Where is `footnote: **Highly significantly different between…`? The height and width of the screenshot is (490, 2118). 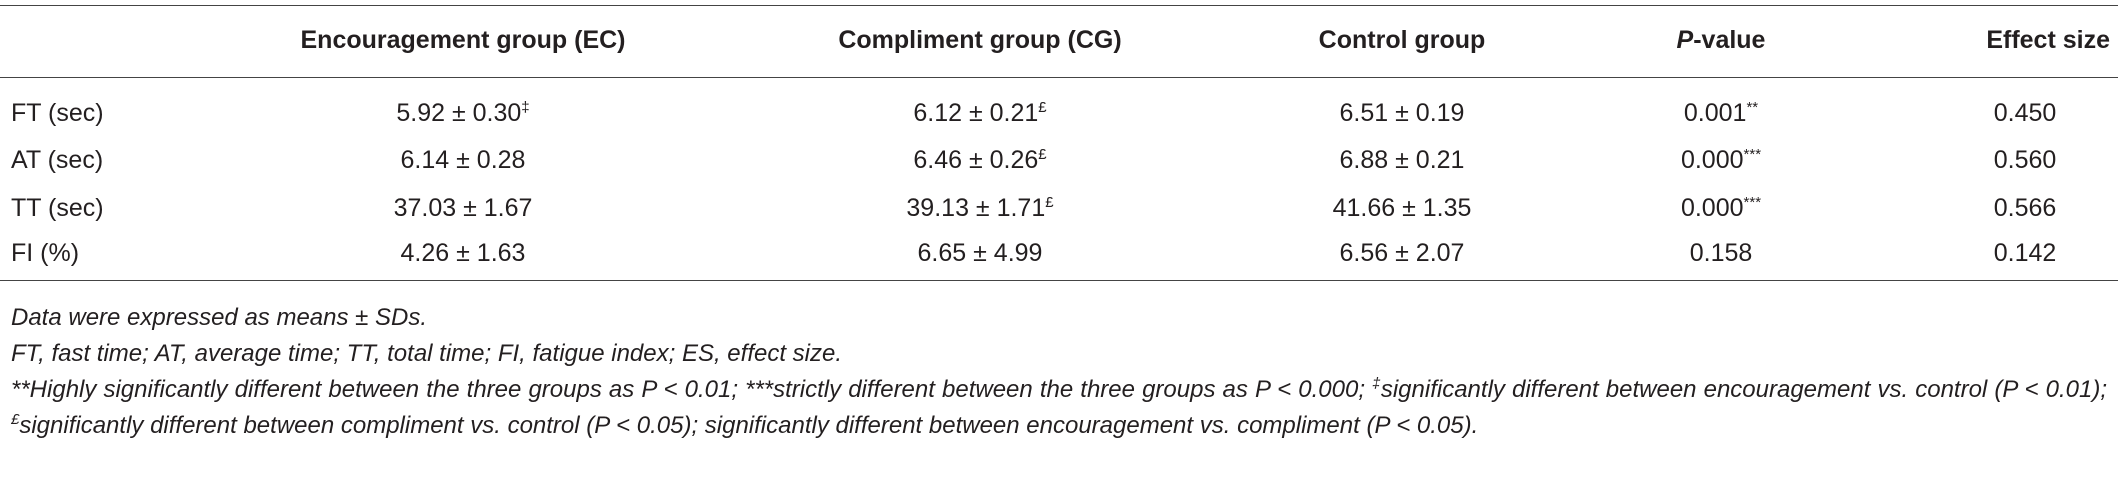 footnote: **Highly significantly different between… is located at coordinates (1059, 408).